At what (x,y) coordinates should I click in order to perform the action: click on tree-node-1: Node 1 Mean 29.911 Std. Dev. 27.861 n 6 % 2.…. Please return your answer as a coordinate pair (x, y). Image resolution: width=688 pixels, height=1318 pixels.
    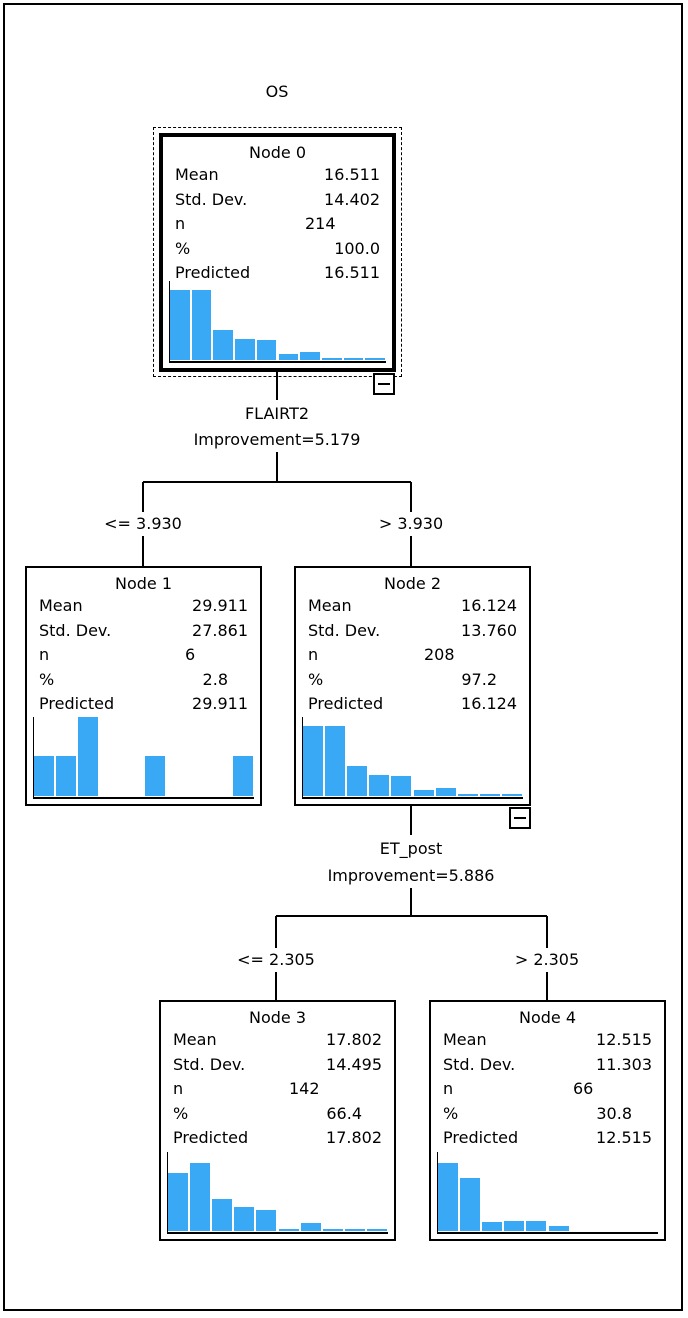
    Looking at the image, I should click on (143, 686).